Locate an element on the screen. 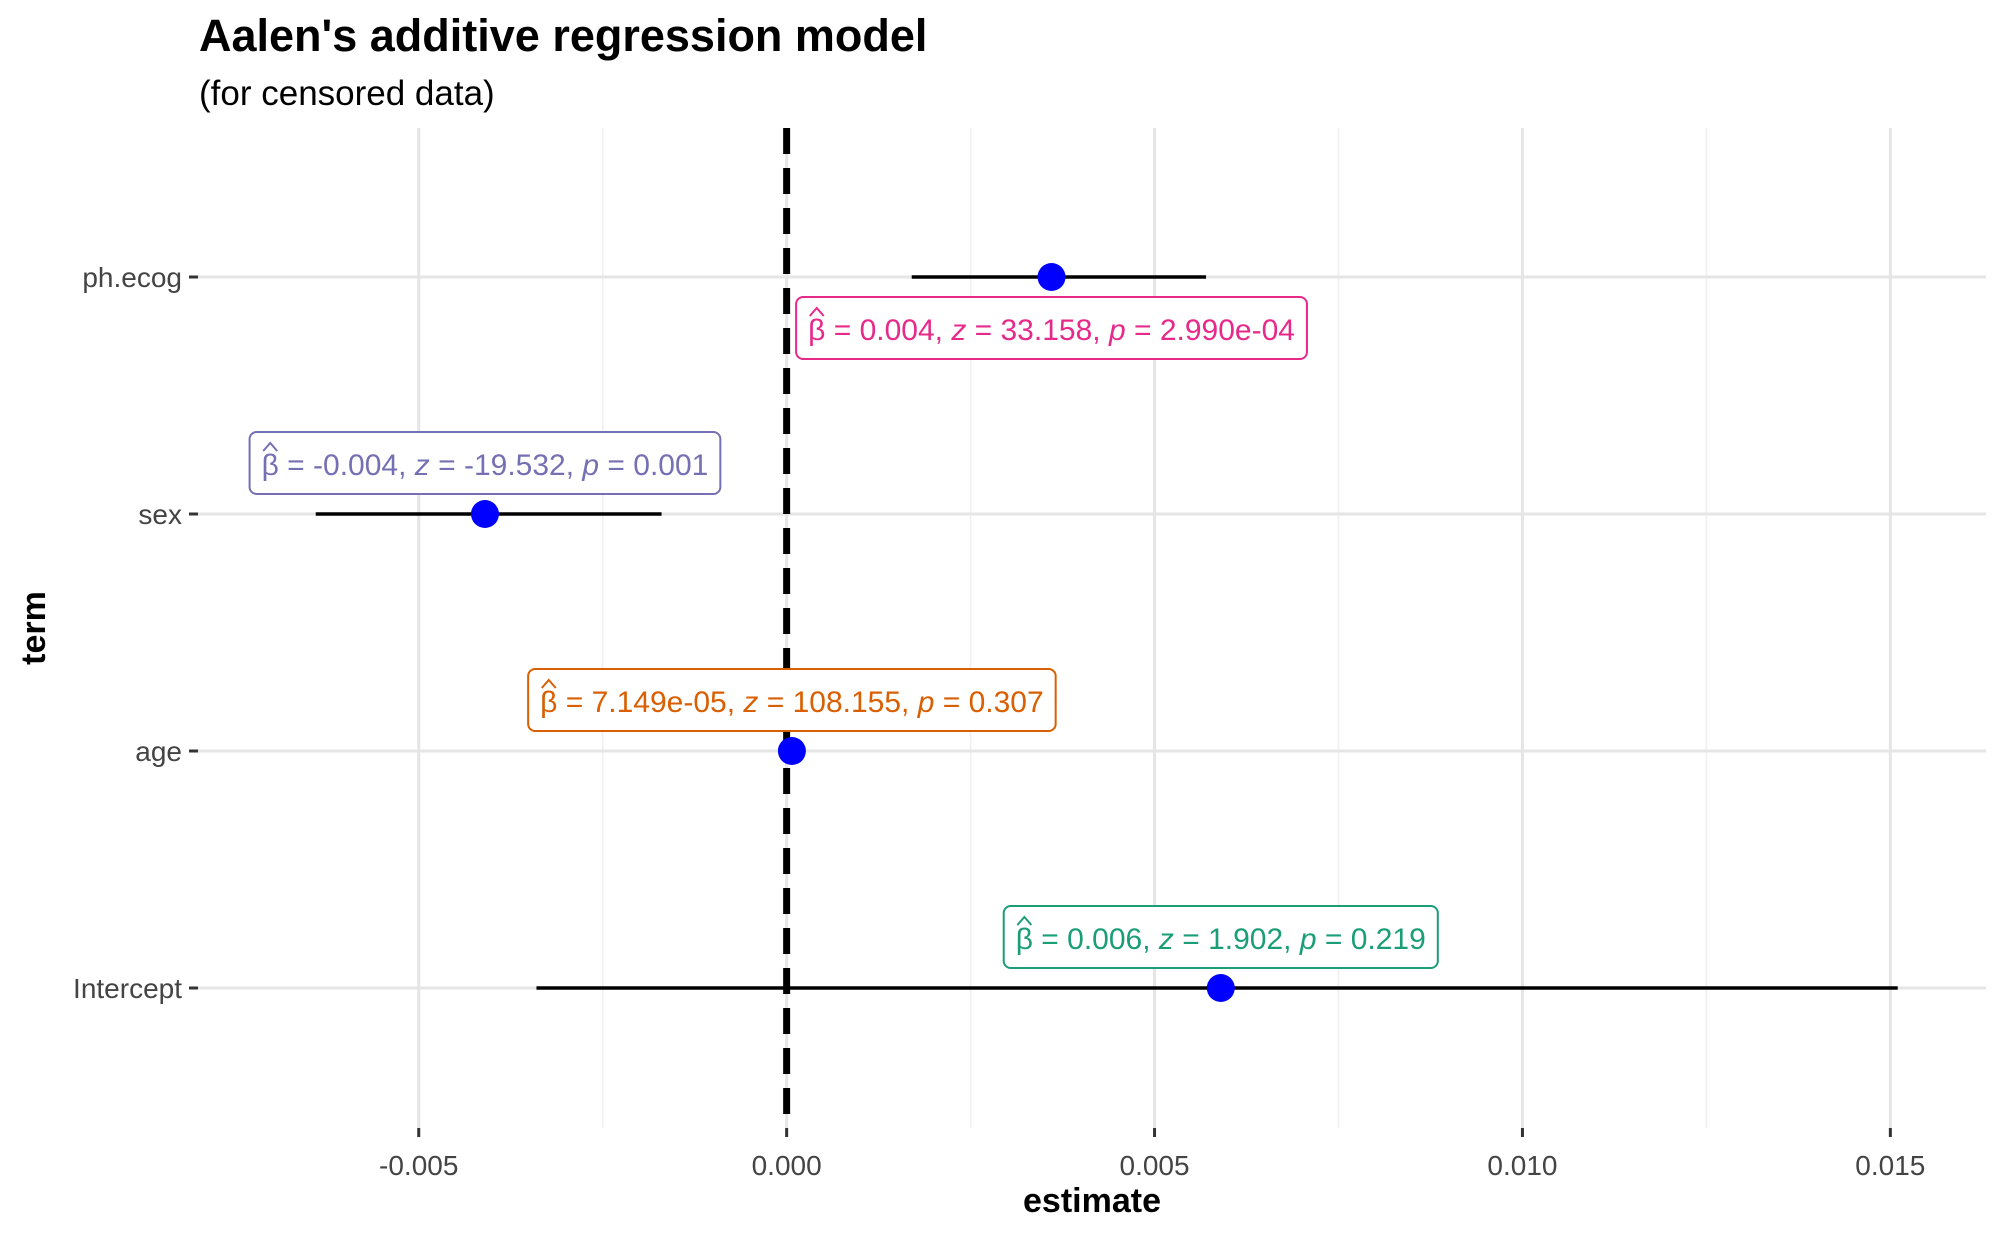  coefficient-label-text: β = -0.004, z = -19.532, p = 0.001 is located at coordinates (485, 465).